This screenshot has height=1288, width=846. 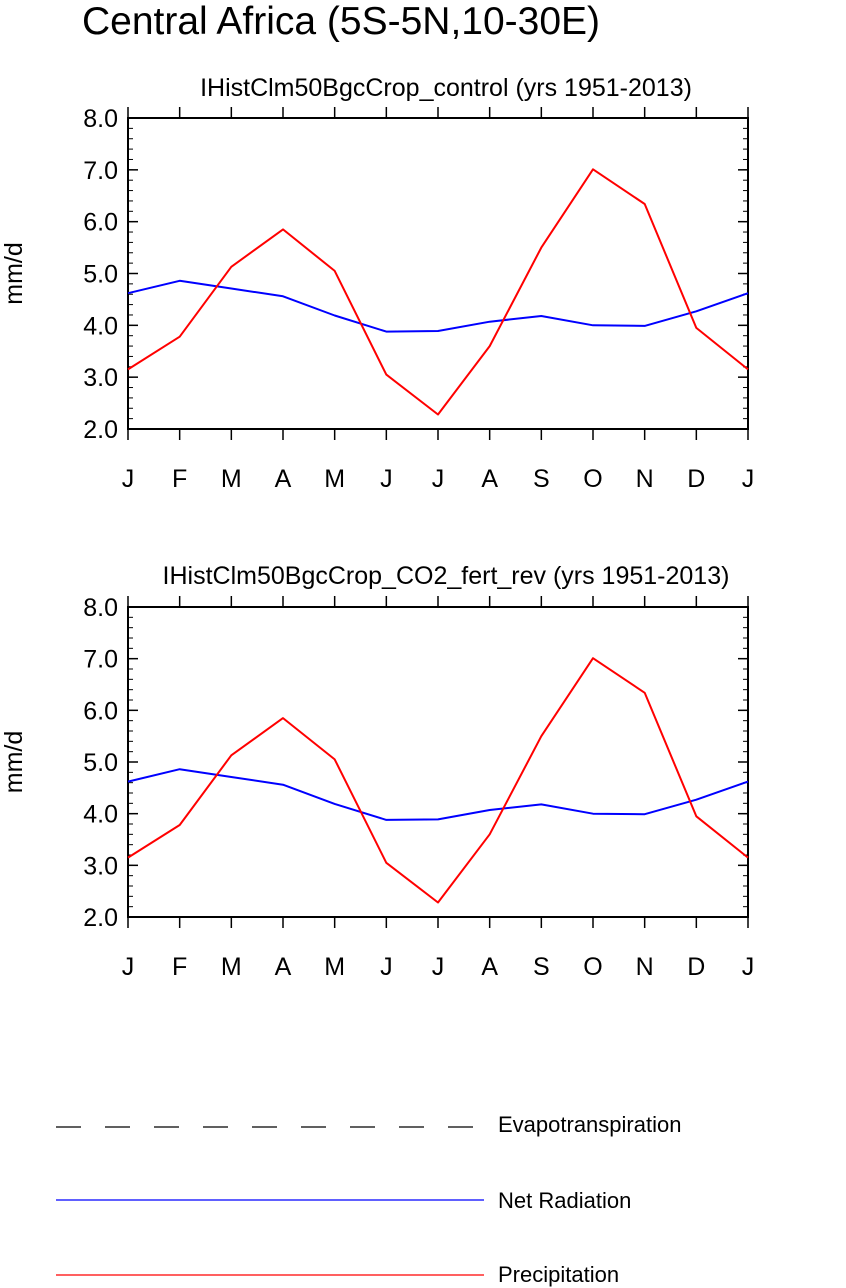 What do you see at coordinates (14, 273) in the screenshot?
I see `chart1-y-axis-label: mm/d` at bounding box center [14, 273].